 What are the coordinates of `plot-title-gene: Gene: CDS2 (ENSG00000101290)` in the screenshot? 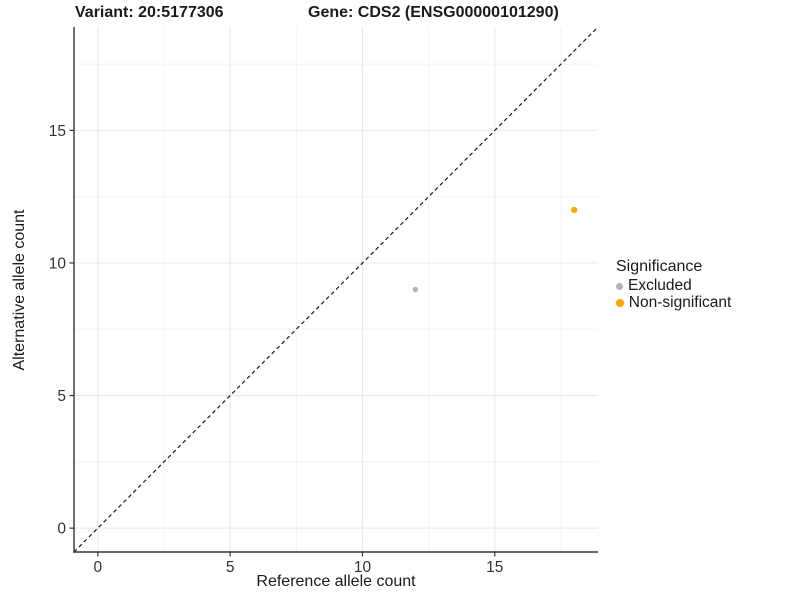 It's located at (433, 12).